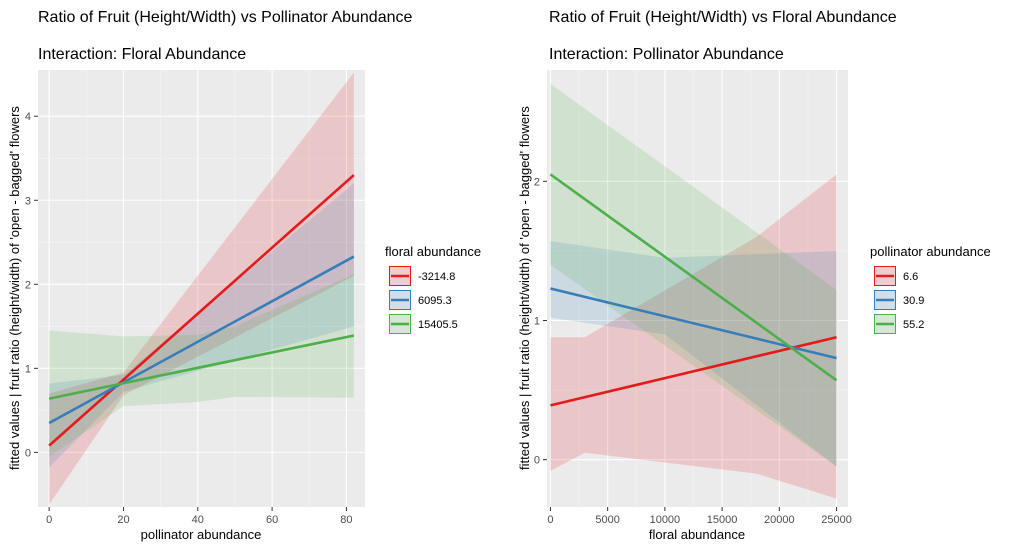 This screenshot has width=1019, height=554. What do you see at coordinates (142, 54) in the screenshot?
I see `chart-left-subtitle: Interaction: Floral Abundance` at bounding box center [142, 54].